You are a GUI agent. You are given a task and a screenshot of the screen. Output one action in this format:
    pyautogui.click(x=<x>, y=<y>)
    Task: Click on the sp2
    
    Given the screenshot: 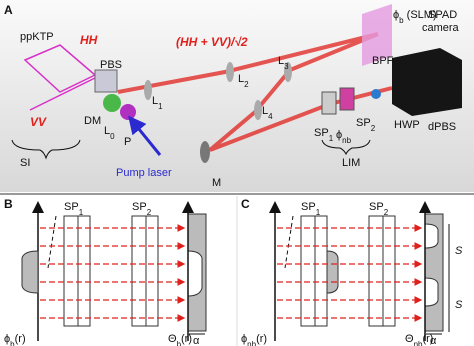 What is the action you would take?
    pyautogui.click(x=347, y=99)
    